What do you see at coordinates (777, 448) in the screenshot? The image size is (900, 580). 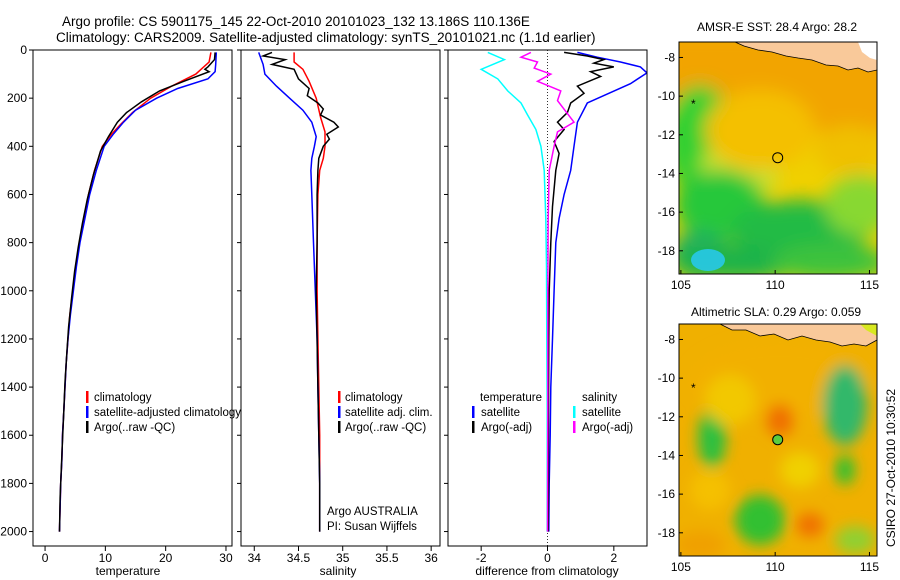 I see `sla-color-field` at bounding box center [777, 448].